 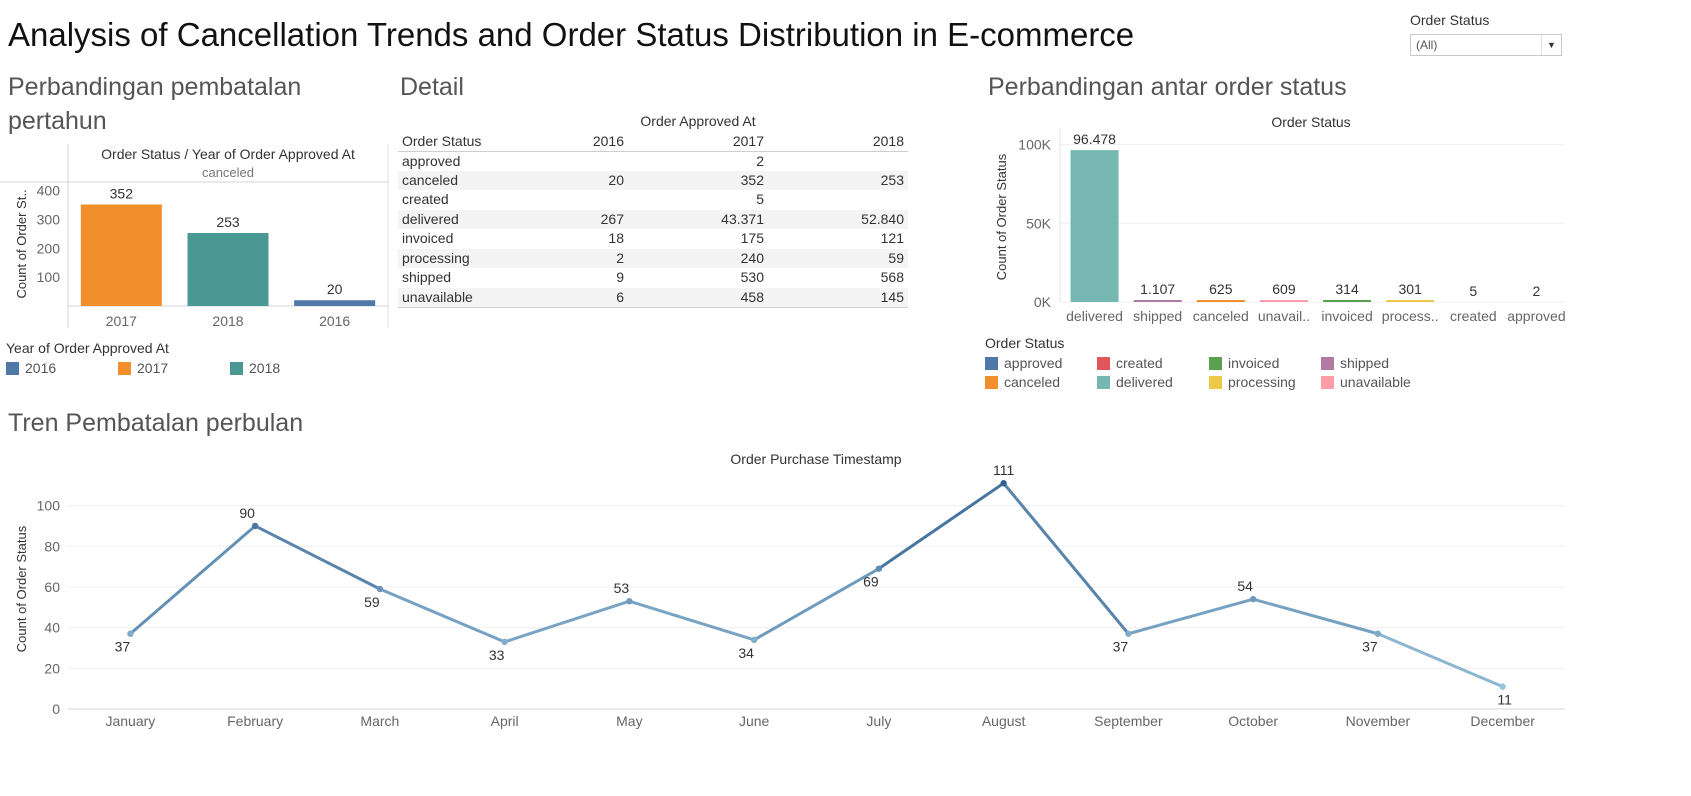 I want to click on status-legend-item: unavailable, so click(x=1377, y=382).